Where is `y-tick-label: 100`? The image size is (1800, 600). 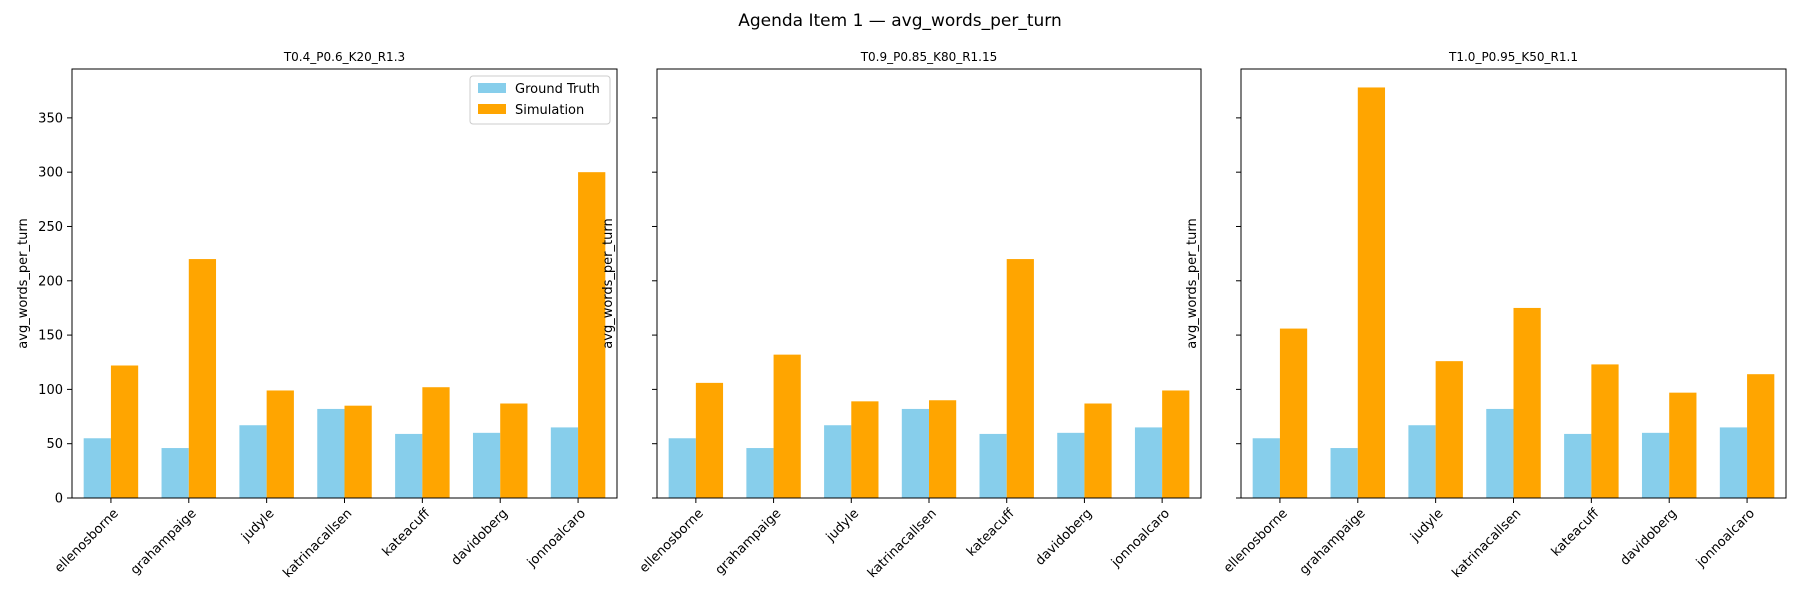
y-tick-label: 100 is located at coordinates (50, 390).